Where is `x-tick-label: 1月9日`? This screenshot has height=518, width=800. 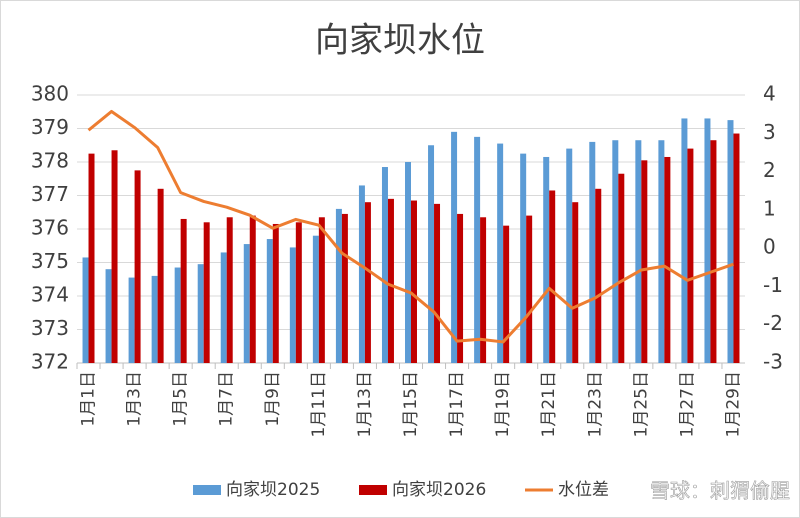 x-tick-label: 1月9日 is located at coordinates (273, 399).